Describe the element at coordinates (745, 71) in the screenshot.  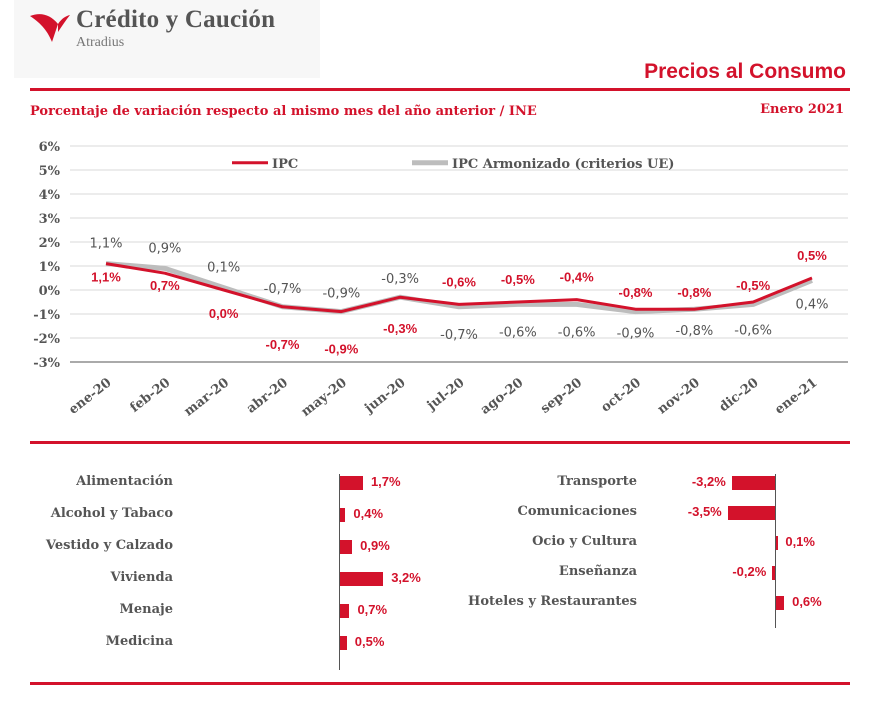
I see `page-title: Precios al Consumo` at that location.